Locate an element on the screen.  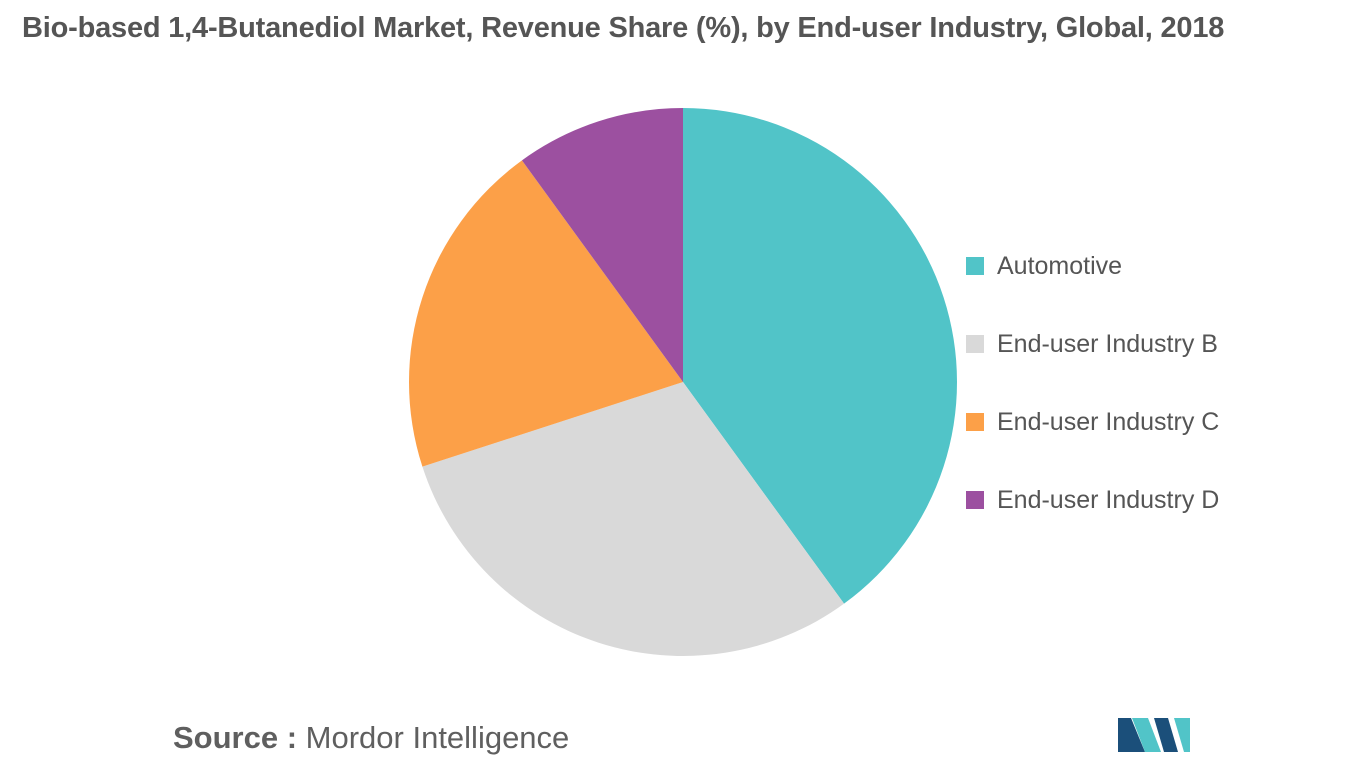
legend-label-industry-b: End-user Industry B is located at coordinates (1107, 343).